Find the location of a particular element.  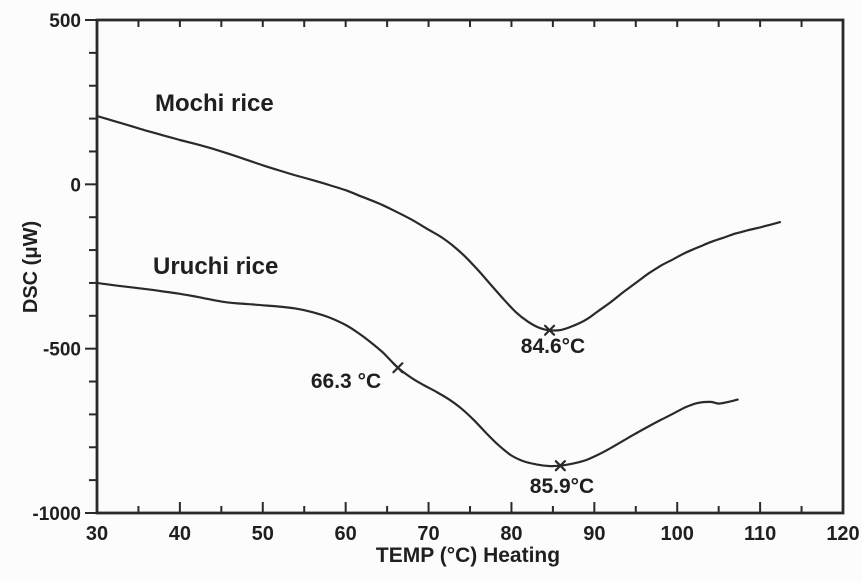

y-tick-label: -500 is located at coordinates (62, 350).